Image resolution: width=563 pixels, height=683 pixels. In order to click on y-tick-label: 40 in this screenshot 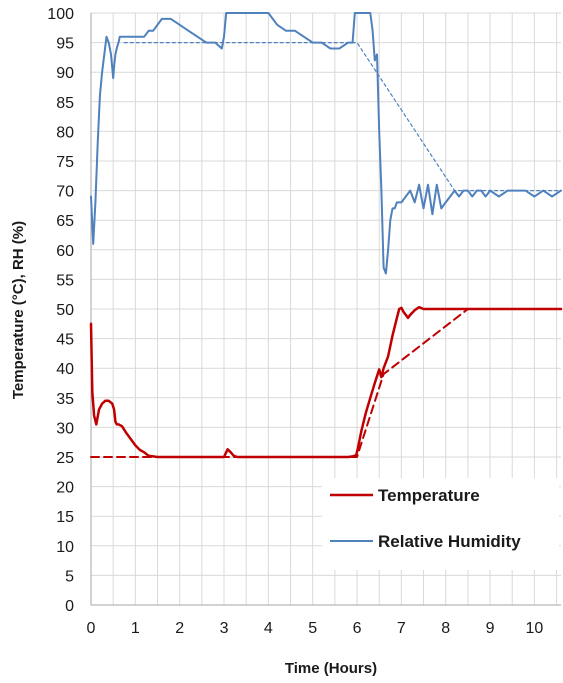, I will do `click(65, 369)`.